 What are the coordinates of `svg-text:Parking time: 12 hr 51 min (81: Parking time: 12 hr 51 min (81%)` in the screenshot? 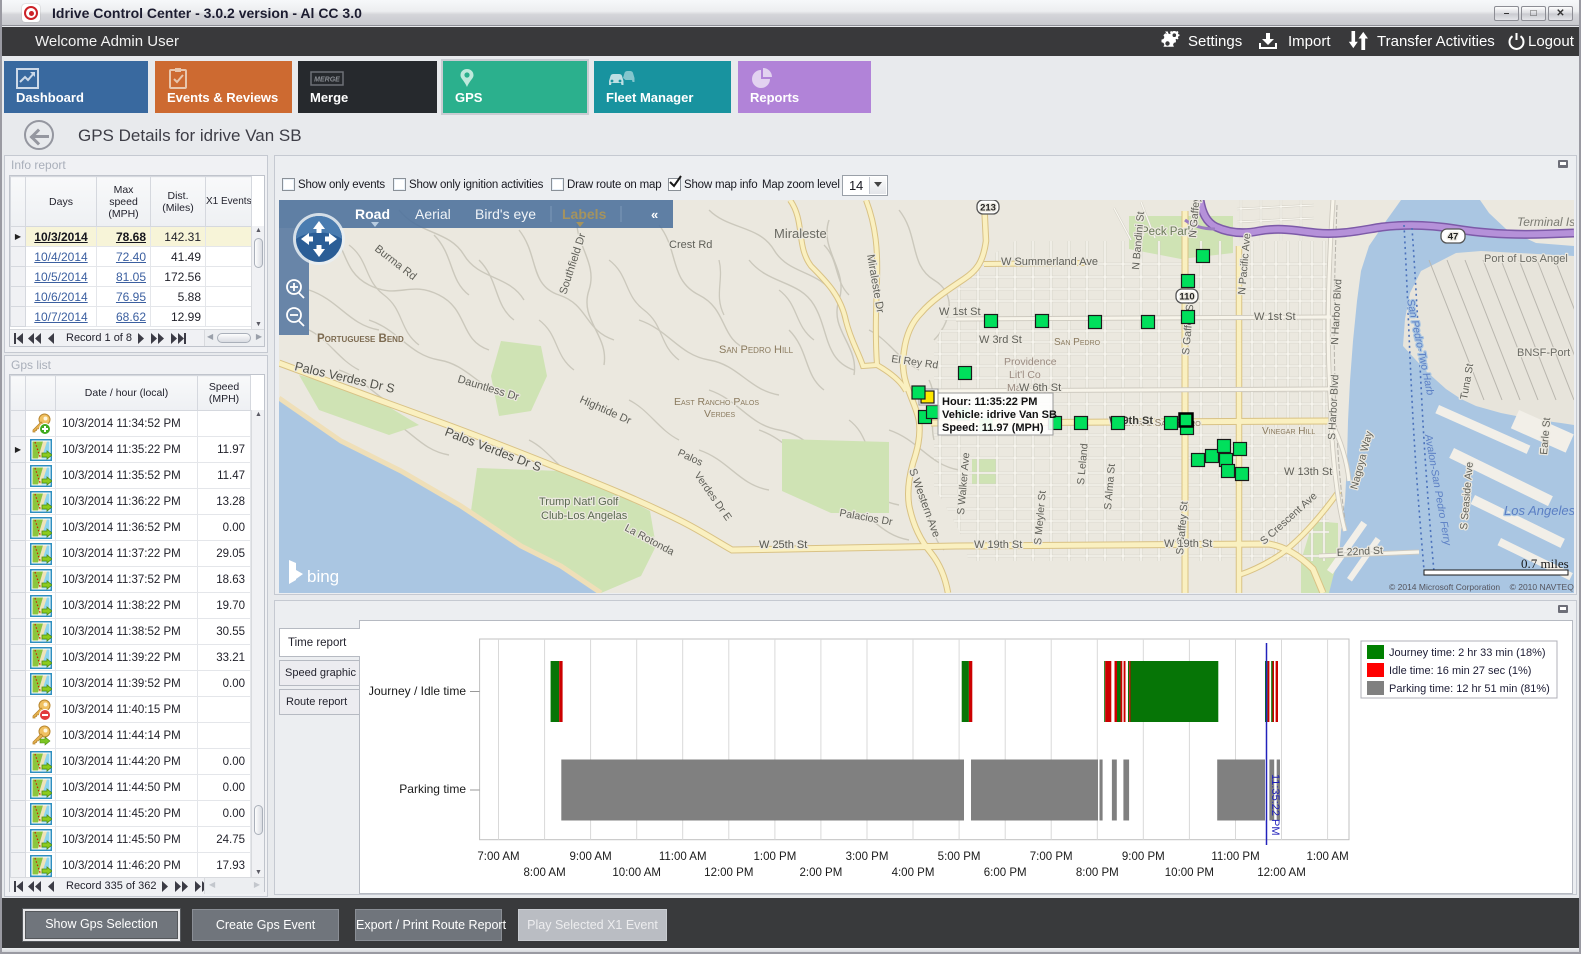 It's located at (1469, 689).